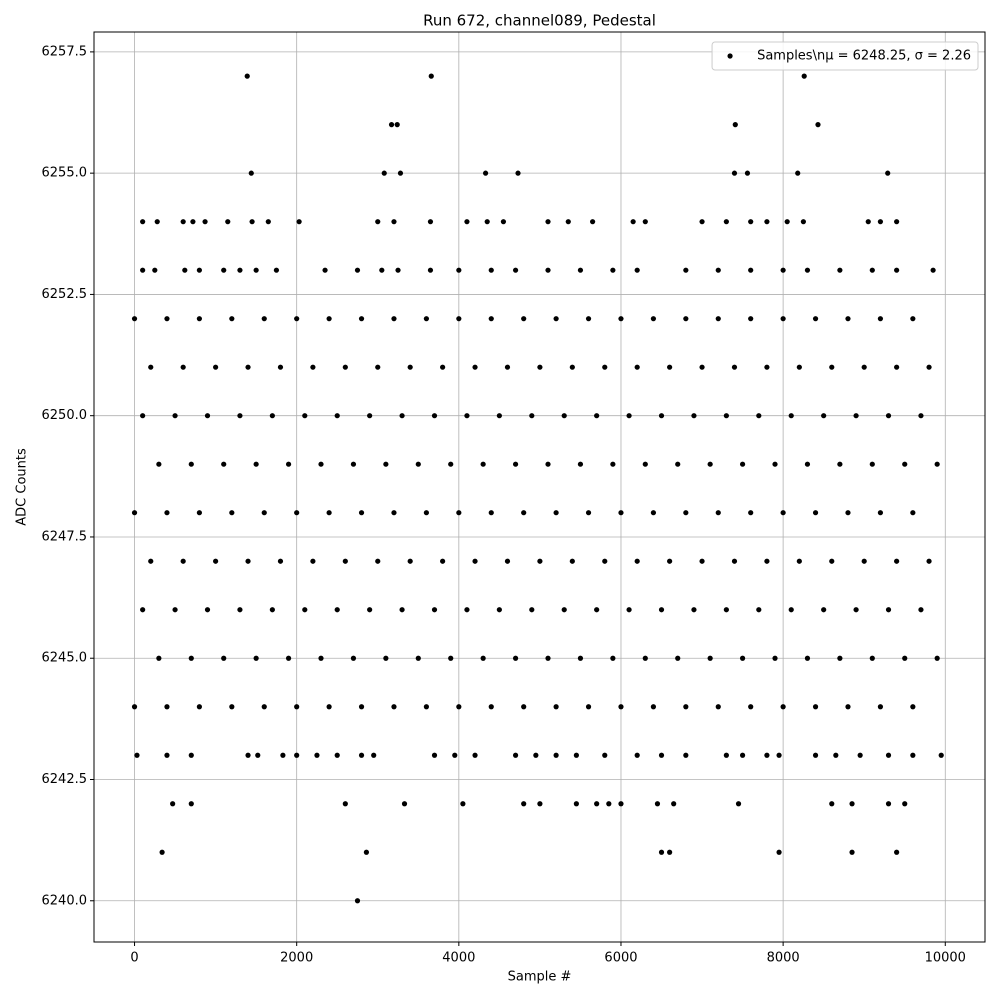 Image resolution: width=1000 pixels, height=1000 pixels. I want to click on legend-marker, so click(730, 56).